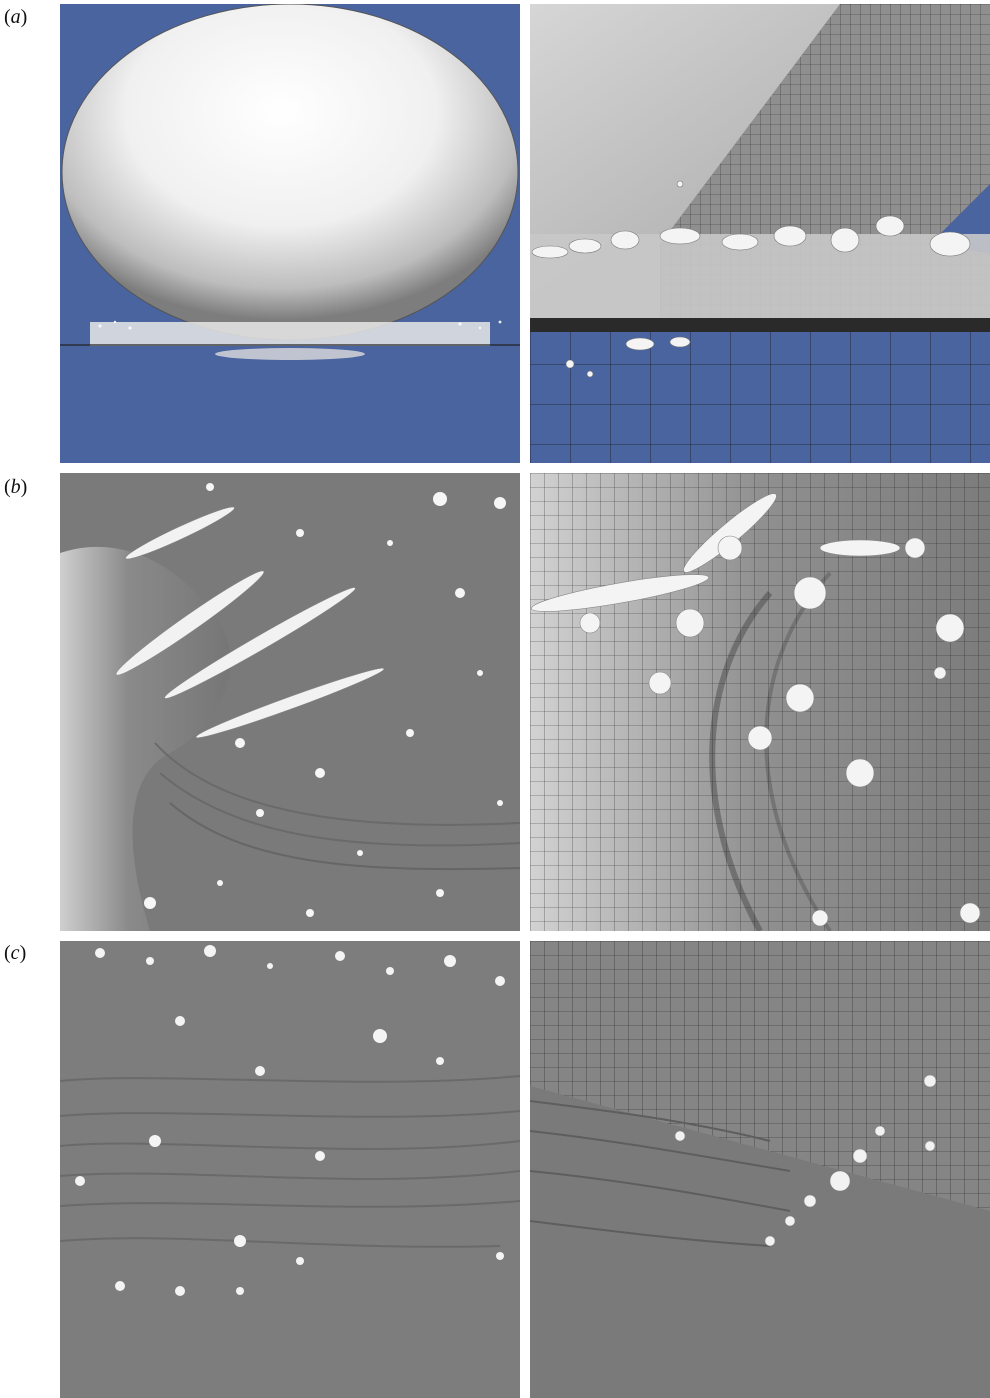 The width and height of the screenshot is (990, 1398). What do you see at coordinates (15, 953) in the screenshot?
I see `row-label-c: (c)` at bounding box center [15, 953].